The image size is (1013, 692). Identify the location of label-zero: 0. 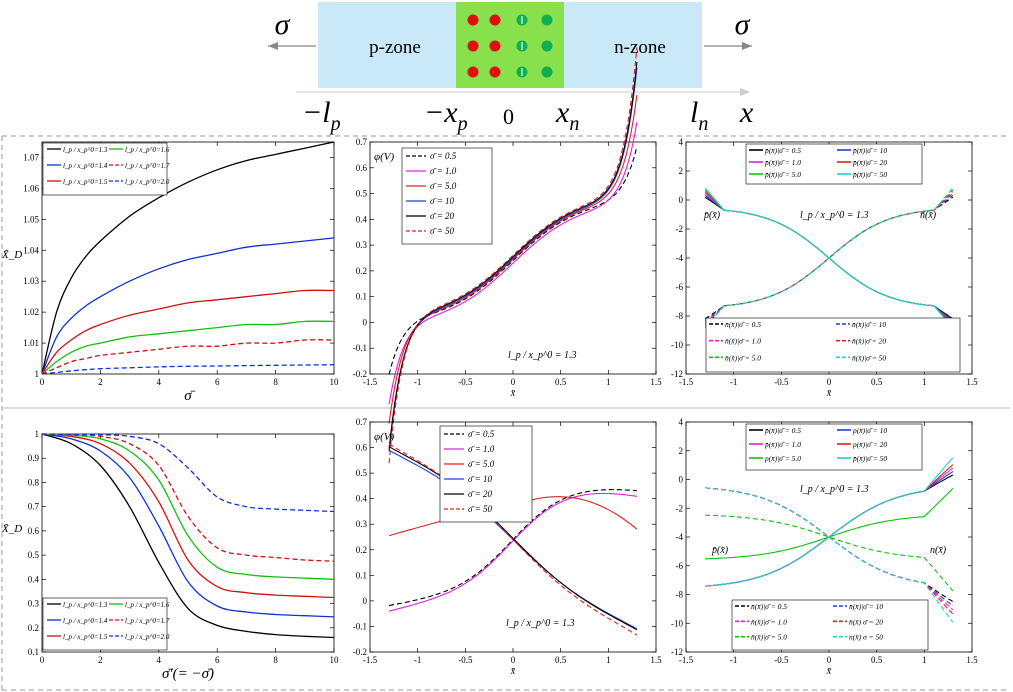
(508, 116).